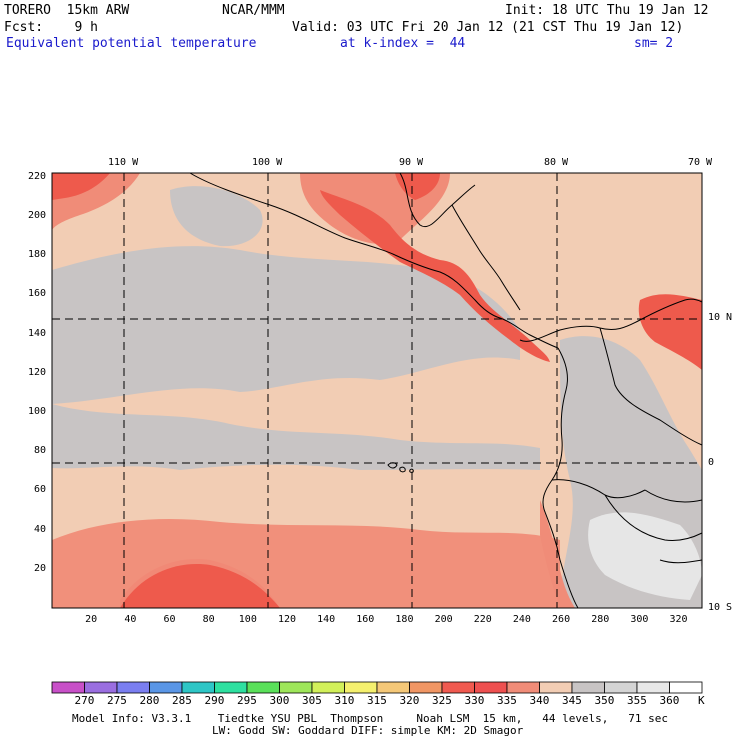 This screenshot has height=740, width=740. I want to click on colorbar-label: 290, so click(214, 700).